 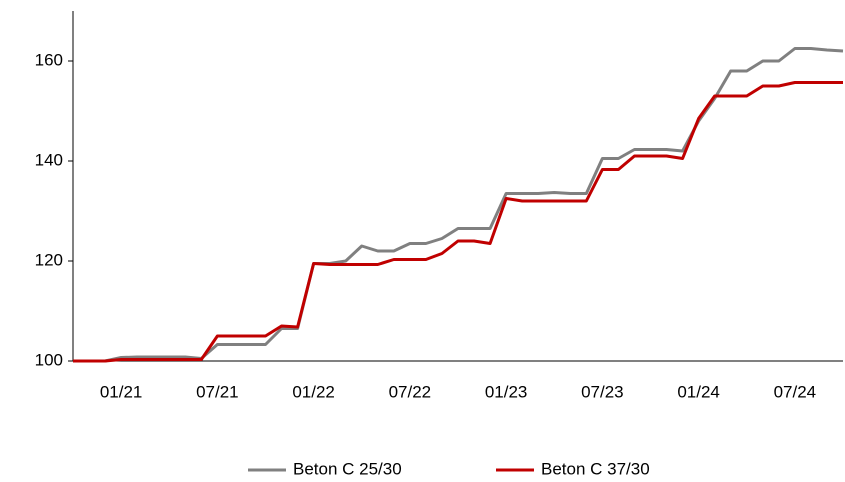 I want to click on legend-label: Beton C 37/30, so click(x=595, y=468).